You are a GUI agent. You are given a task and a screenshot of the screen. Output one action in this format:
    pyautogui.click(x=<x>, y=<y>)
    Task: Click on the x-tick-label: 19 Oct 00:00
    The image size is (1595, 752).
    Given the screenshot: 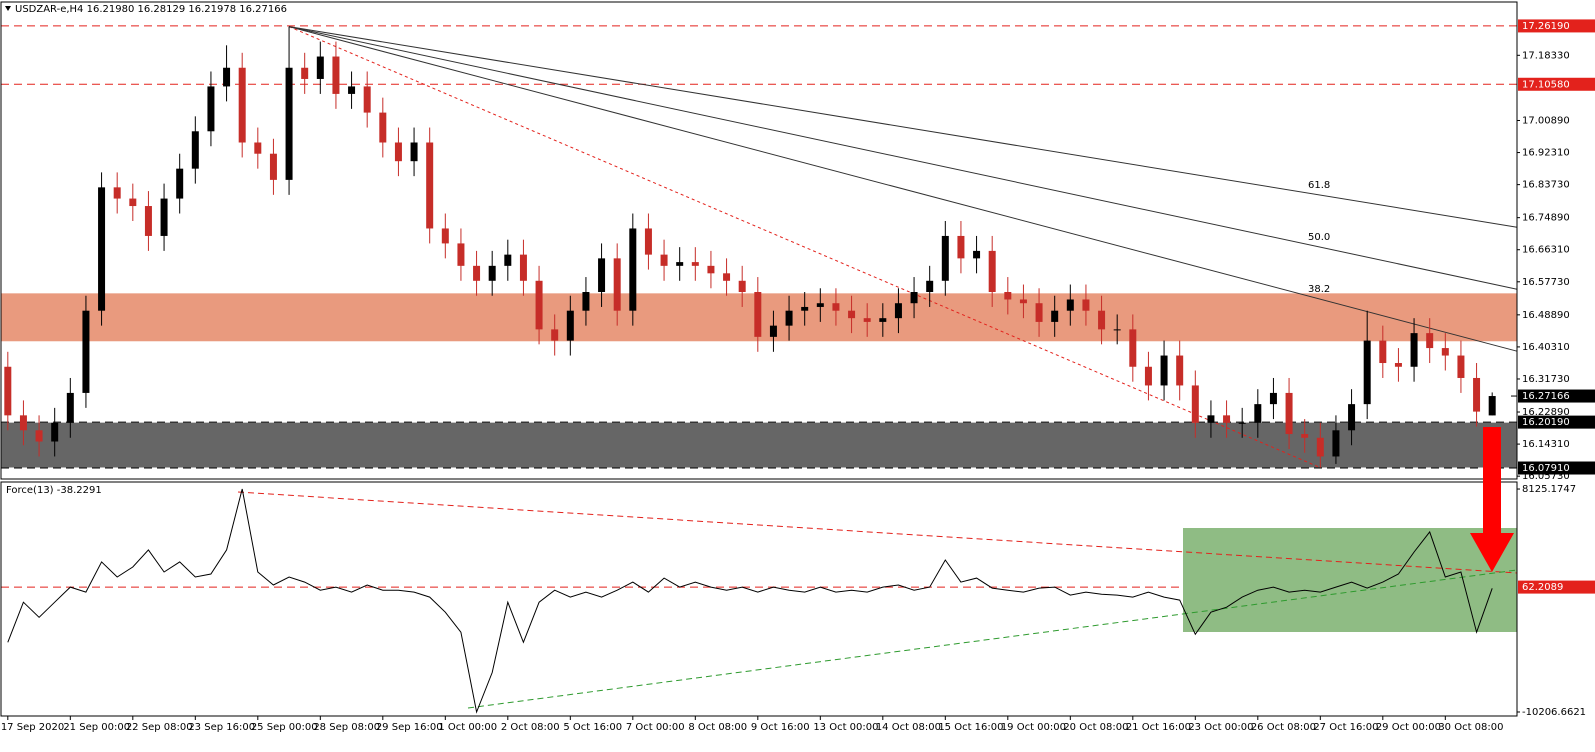 What is the action you would take?
    pyautogui.click(x=1033, y=727)
    